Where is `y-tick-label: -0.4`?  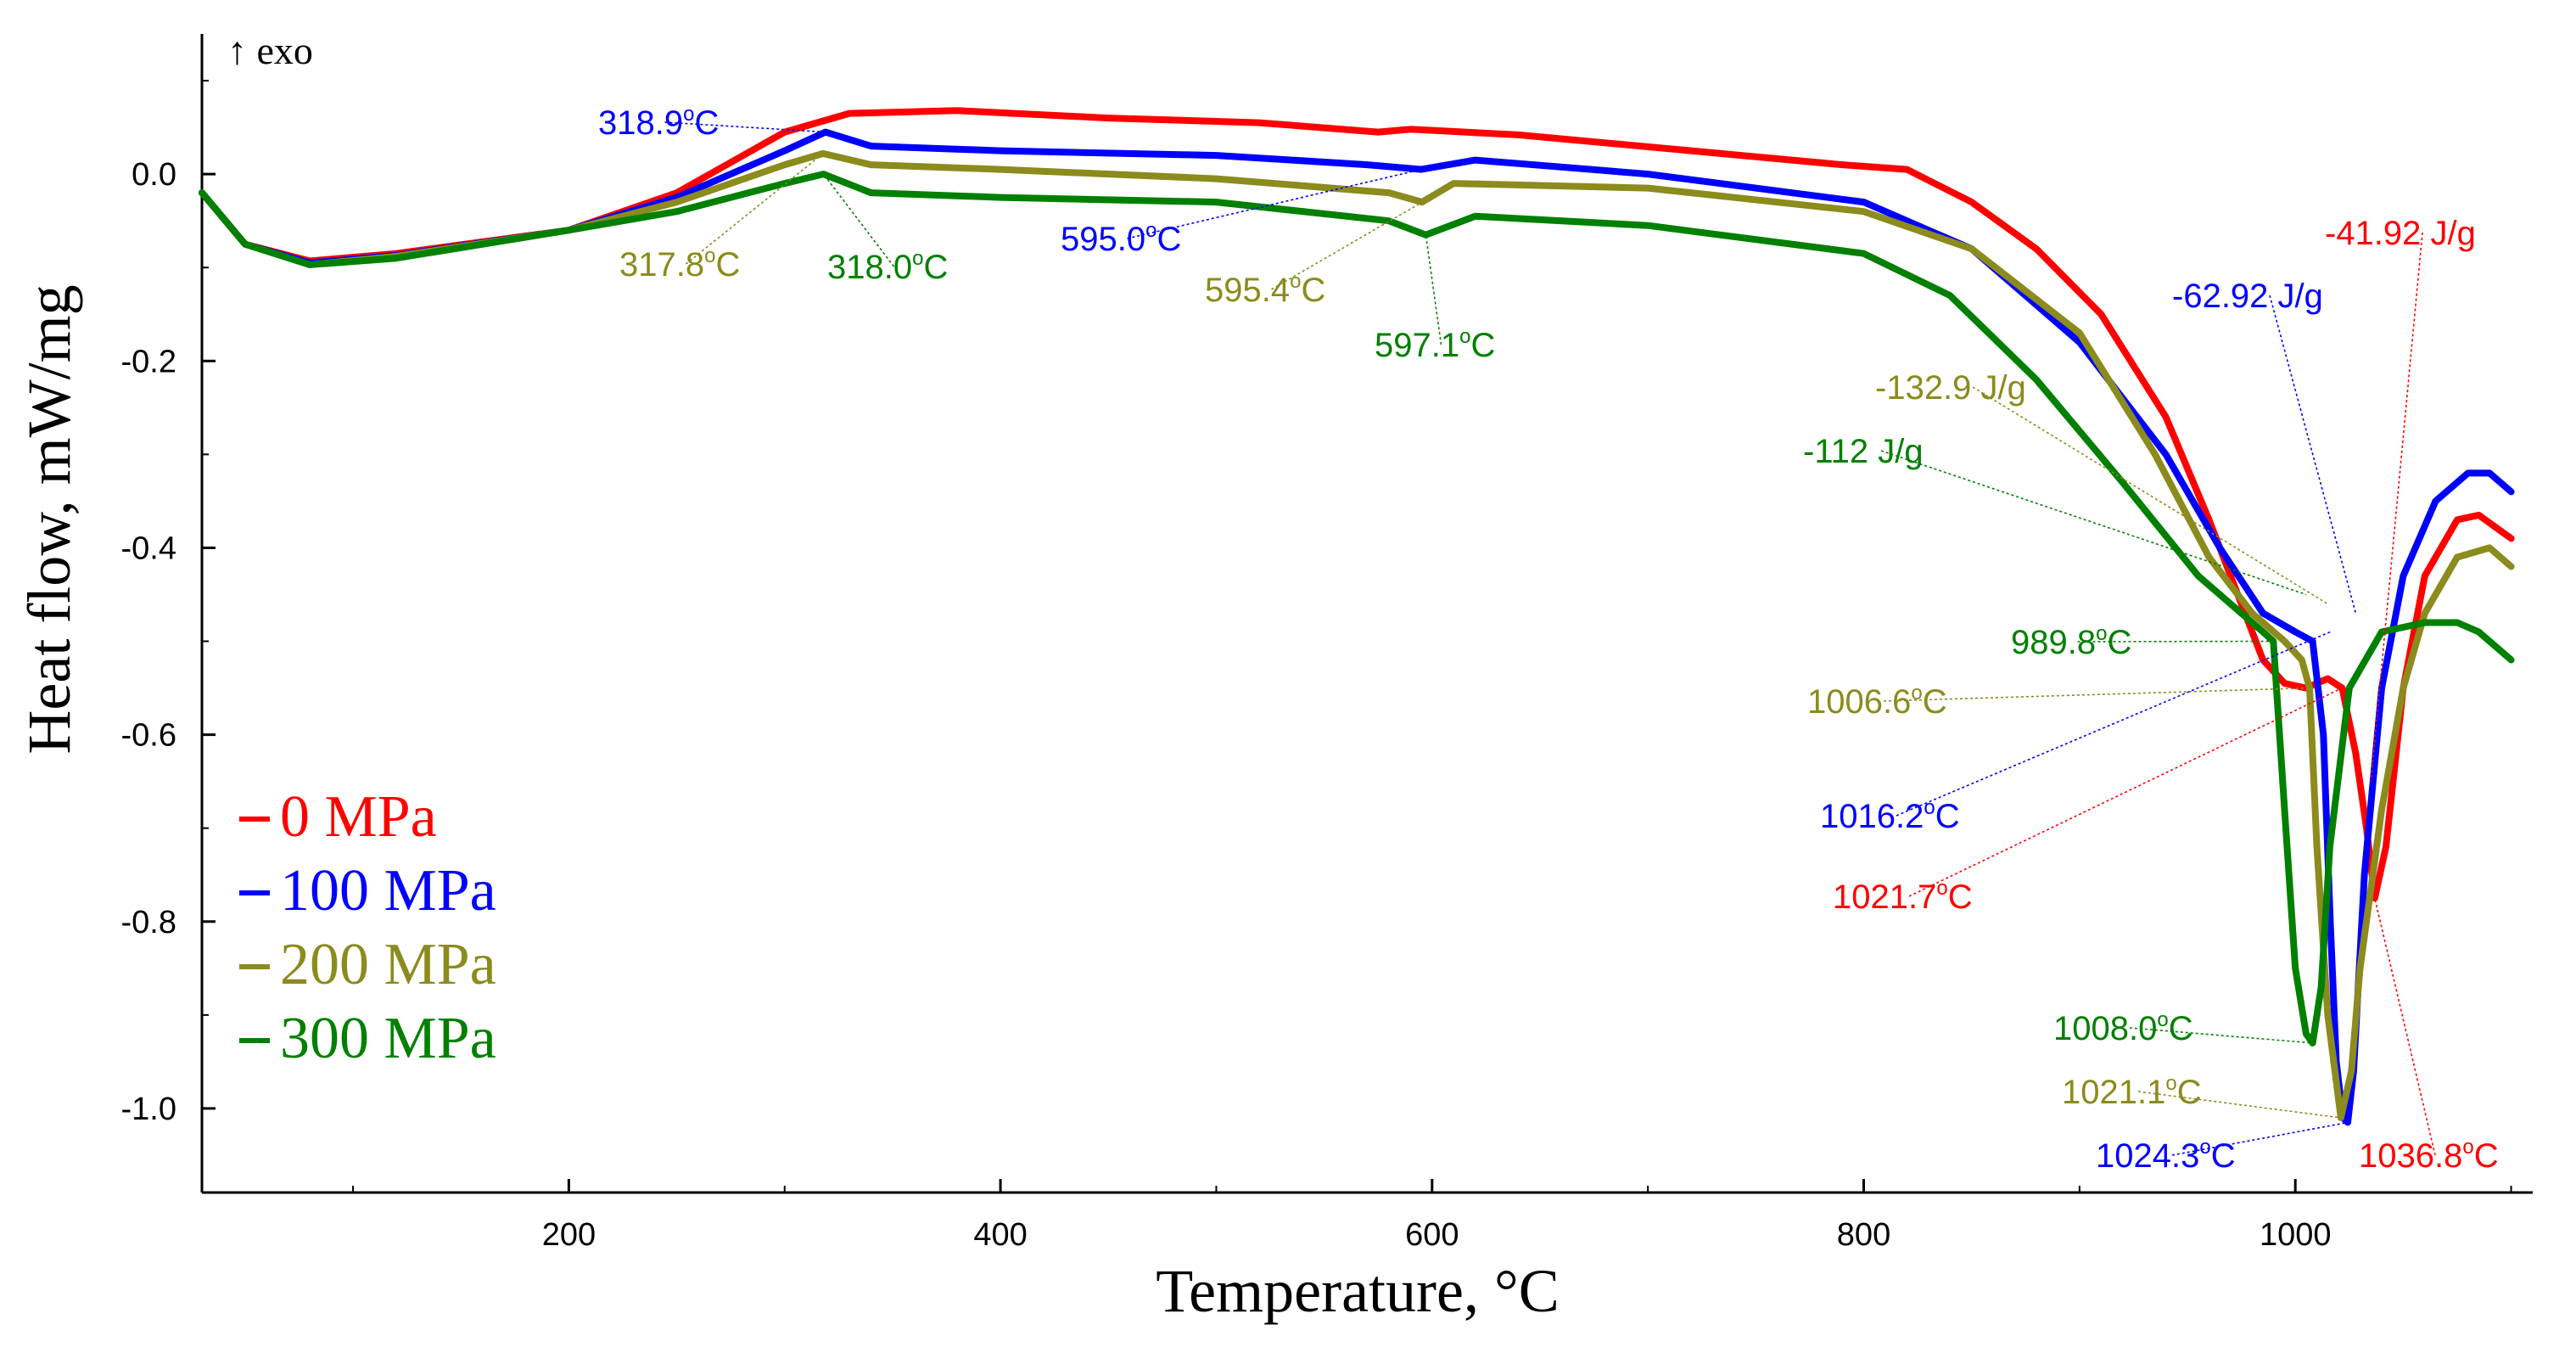 y-tick-label: -0.4 is located at coordinates (148, 548).